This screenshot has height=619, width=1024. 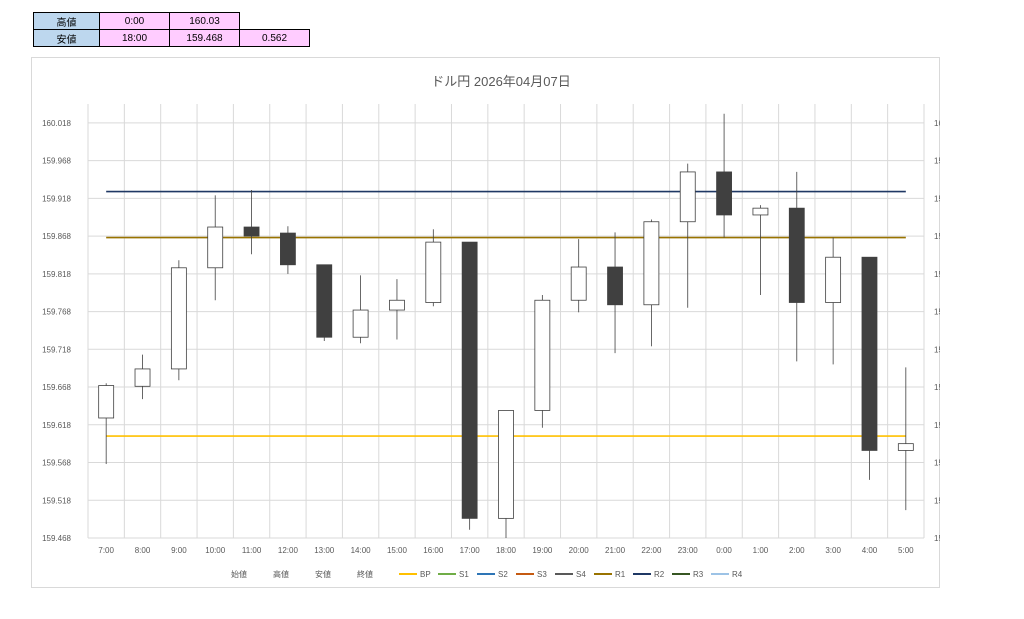 I want to click on summary-row-high: 高値 0:00 160.03, so click(x=171, y=21).